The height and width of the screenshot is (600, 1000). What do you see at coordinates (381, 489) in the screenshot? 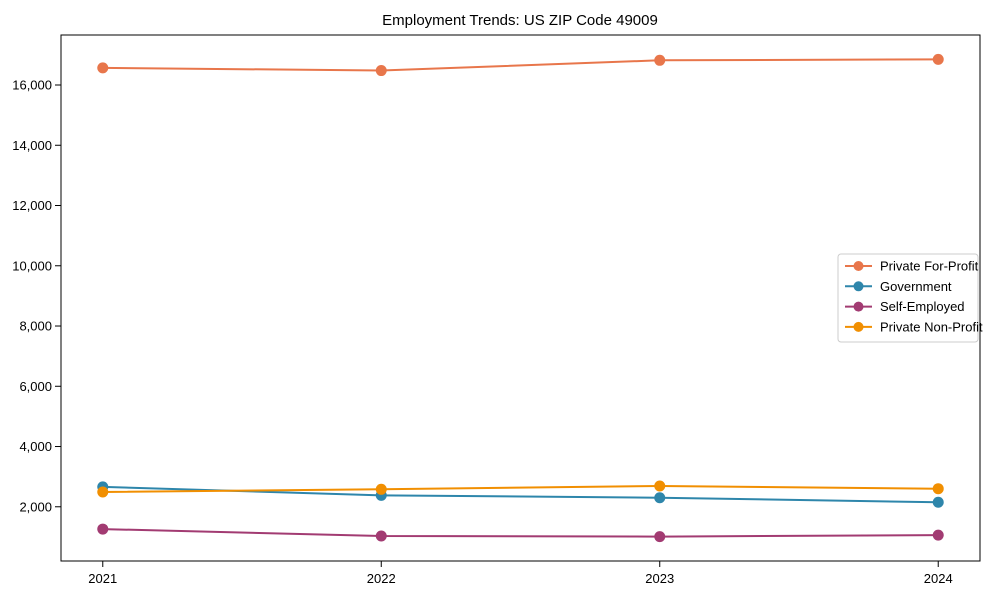
I see `data-point-private-non-profit-2022` at bounding box center [381, 489].